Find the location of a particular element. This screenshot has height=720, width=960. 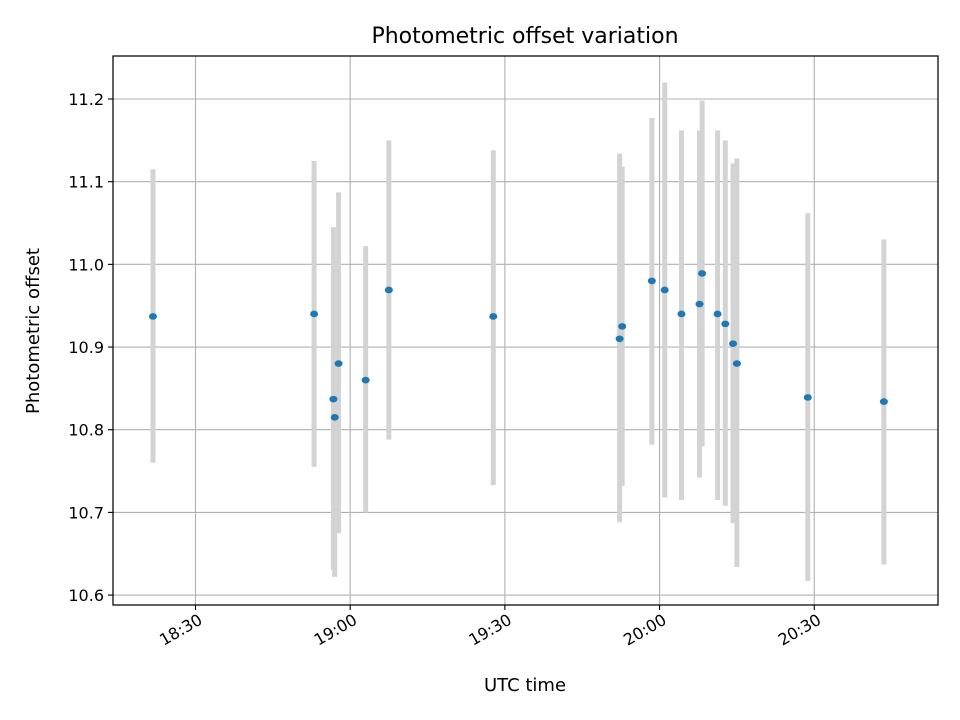

y-tick-label: 11.2 is located at coordinates (86, 99).